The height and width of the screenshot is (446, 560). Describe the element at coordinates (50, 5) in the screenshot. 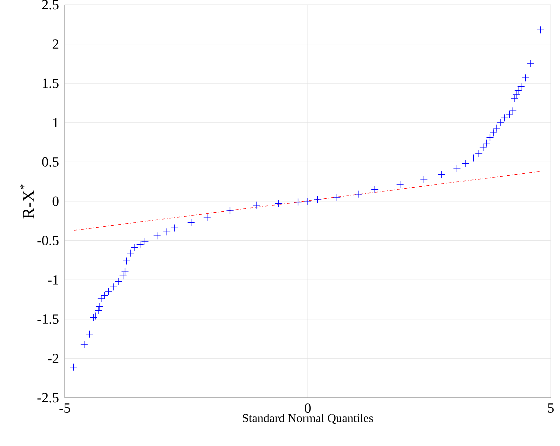

I see `y-tick-label: 2.5` at that location.